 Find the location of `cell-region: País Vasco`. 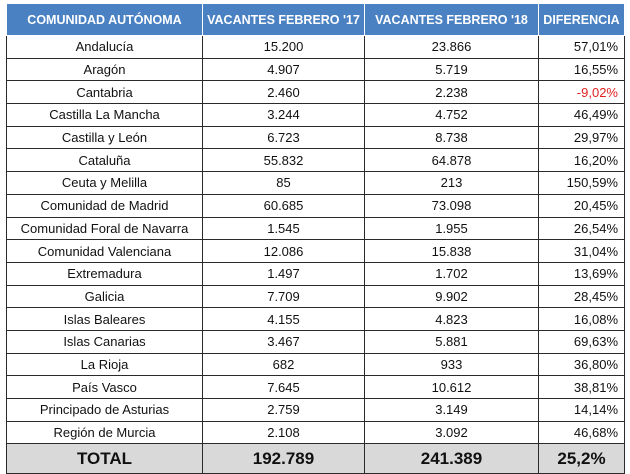

cell-region: País Vasco is located at coordinates (104, 387).